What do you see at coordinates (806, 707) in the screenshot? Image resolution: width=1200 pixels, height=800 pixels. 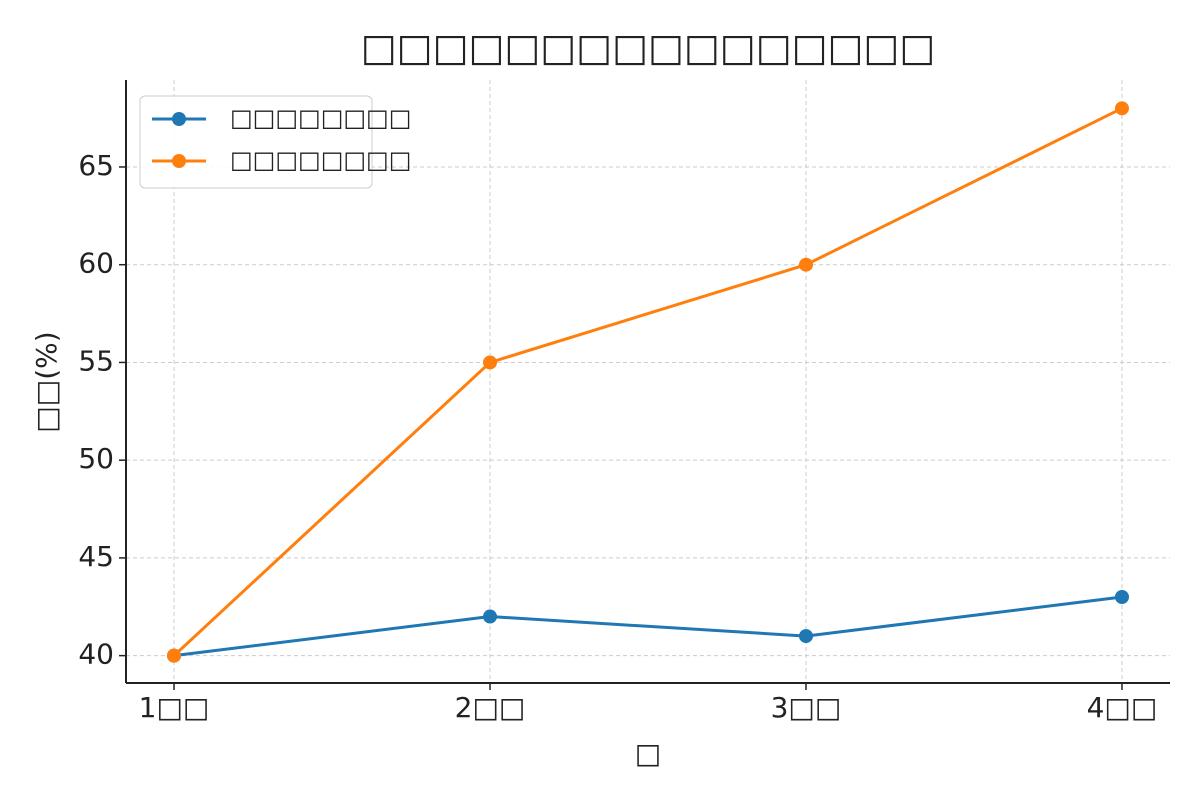 I see `x-tick-label: 3□□` at bounding box center [806, 707].